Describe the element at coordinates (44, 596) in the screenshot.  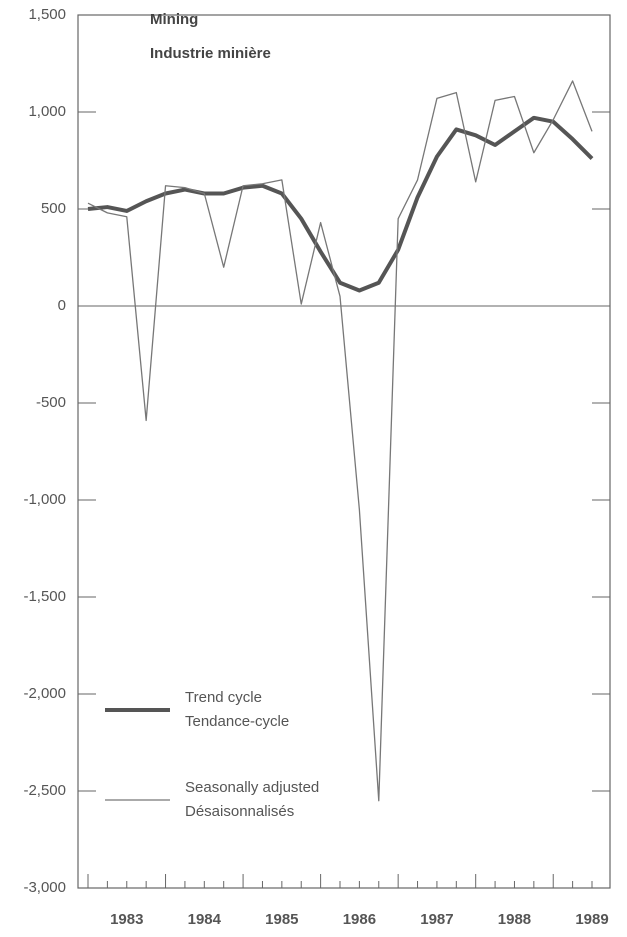
I see `y-tick-label: -1,500` at that location.